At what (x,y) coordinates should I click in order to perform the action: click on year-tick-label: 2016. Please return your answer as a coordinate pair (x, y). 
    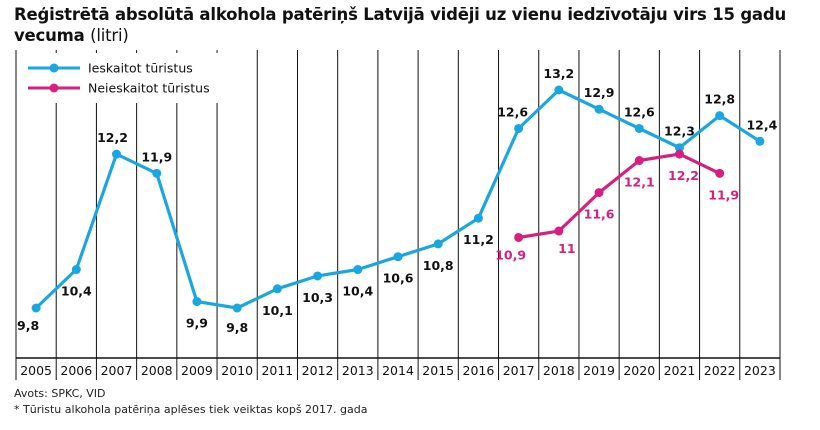
    Looking at the image, I should click on (479, 370).